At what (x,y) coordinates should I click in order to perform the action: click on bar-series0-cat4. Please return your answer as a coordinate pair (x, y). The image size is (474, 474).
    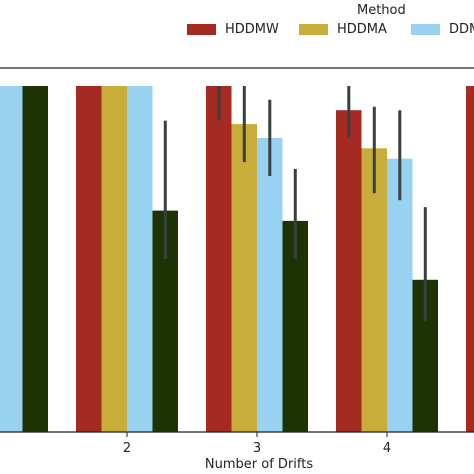
    Looking at the image, I should click on (349, 271).